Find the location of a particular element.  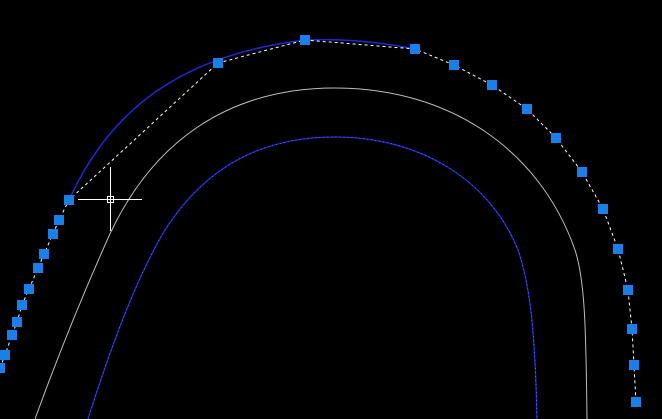

crosshair-cursor is located at coordinates (110, 199).